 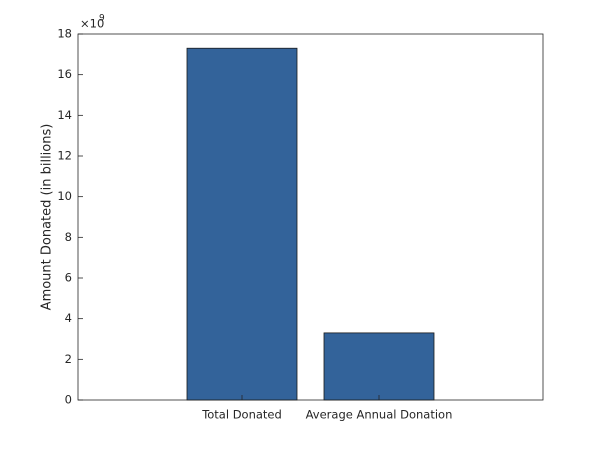 What do you see at coordinates (64, 34) in the screenshot?
I see `y-tick-label: 18` at bounding box center [64, 34].